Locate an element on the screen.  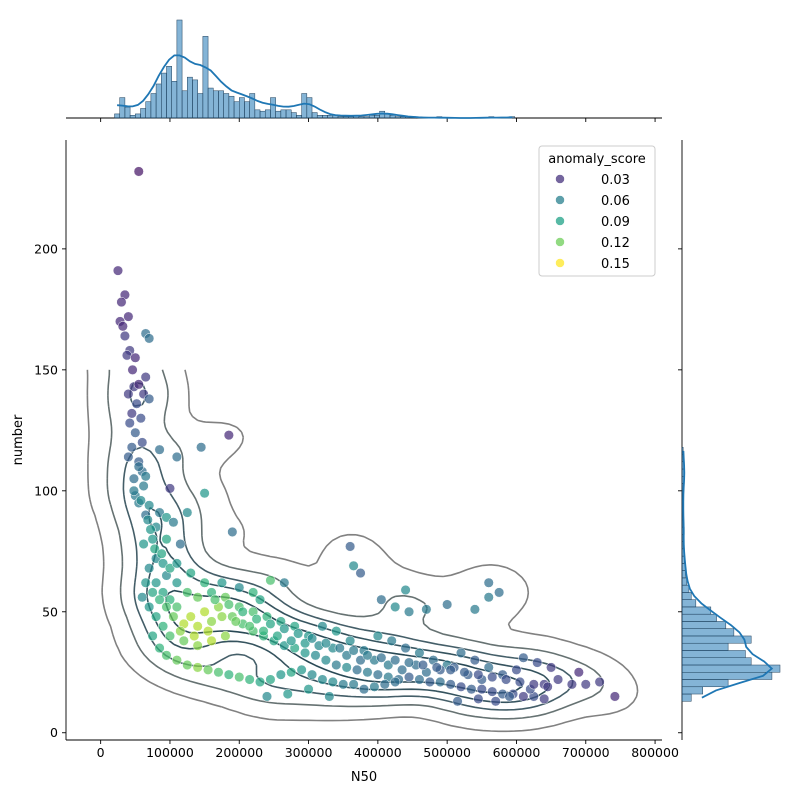
x-density-curve is located at coordinates (315, 86).